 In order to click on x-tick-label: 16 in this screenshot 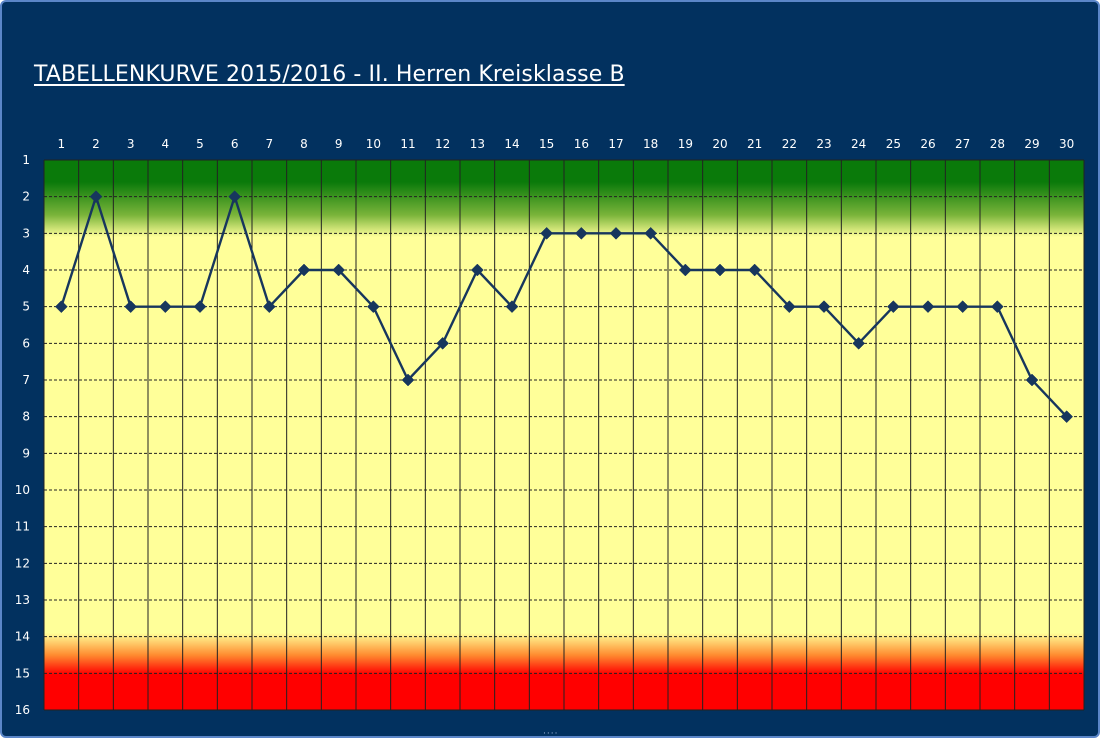, I will do `click(581, 144)`.